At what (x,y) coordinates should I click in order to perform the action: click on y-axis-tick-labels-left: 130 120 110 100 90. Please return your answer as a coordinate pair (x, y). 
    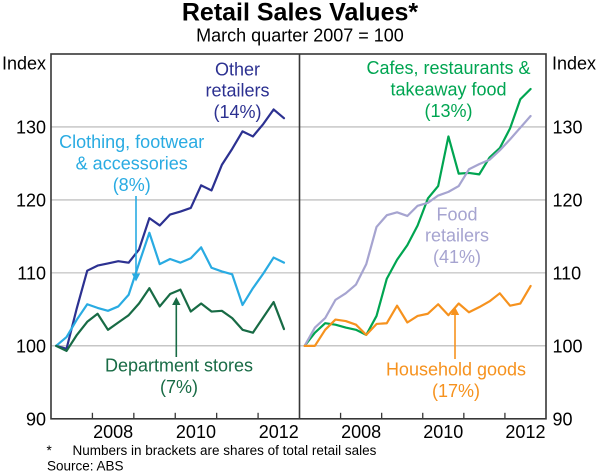
    Looking at the image, I should click on (31, 273).